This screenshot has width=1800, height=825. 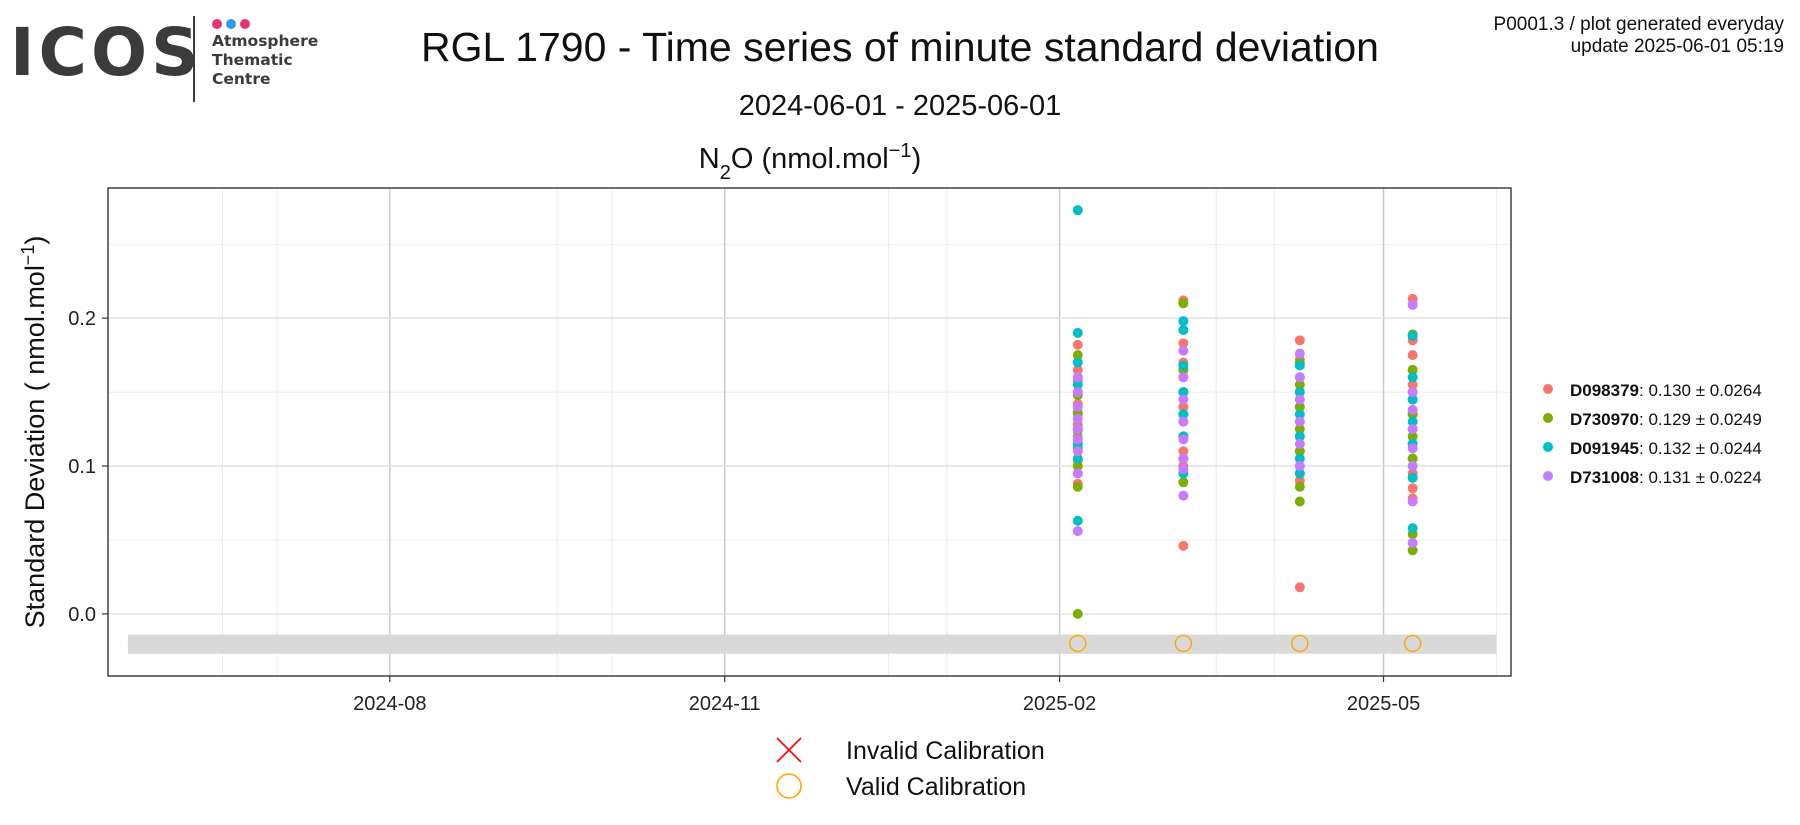 What do you see at coordinates (1677, 46) in the screenshot?
I see `update-text: update 2025-06-01 05:19` at bounding box center [1677, 46].